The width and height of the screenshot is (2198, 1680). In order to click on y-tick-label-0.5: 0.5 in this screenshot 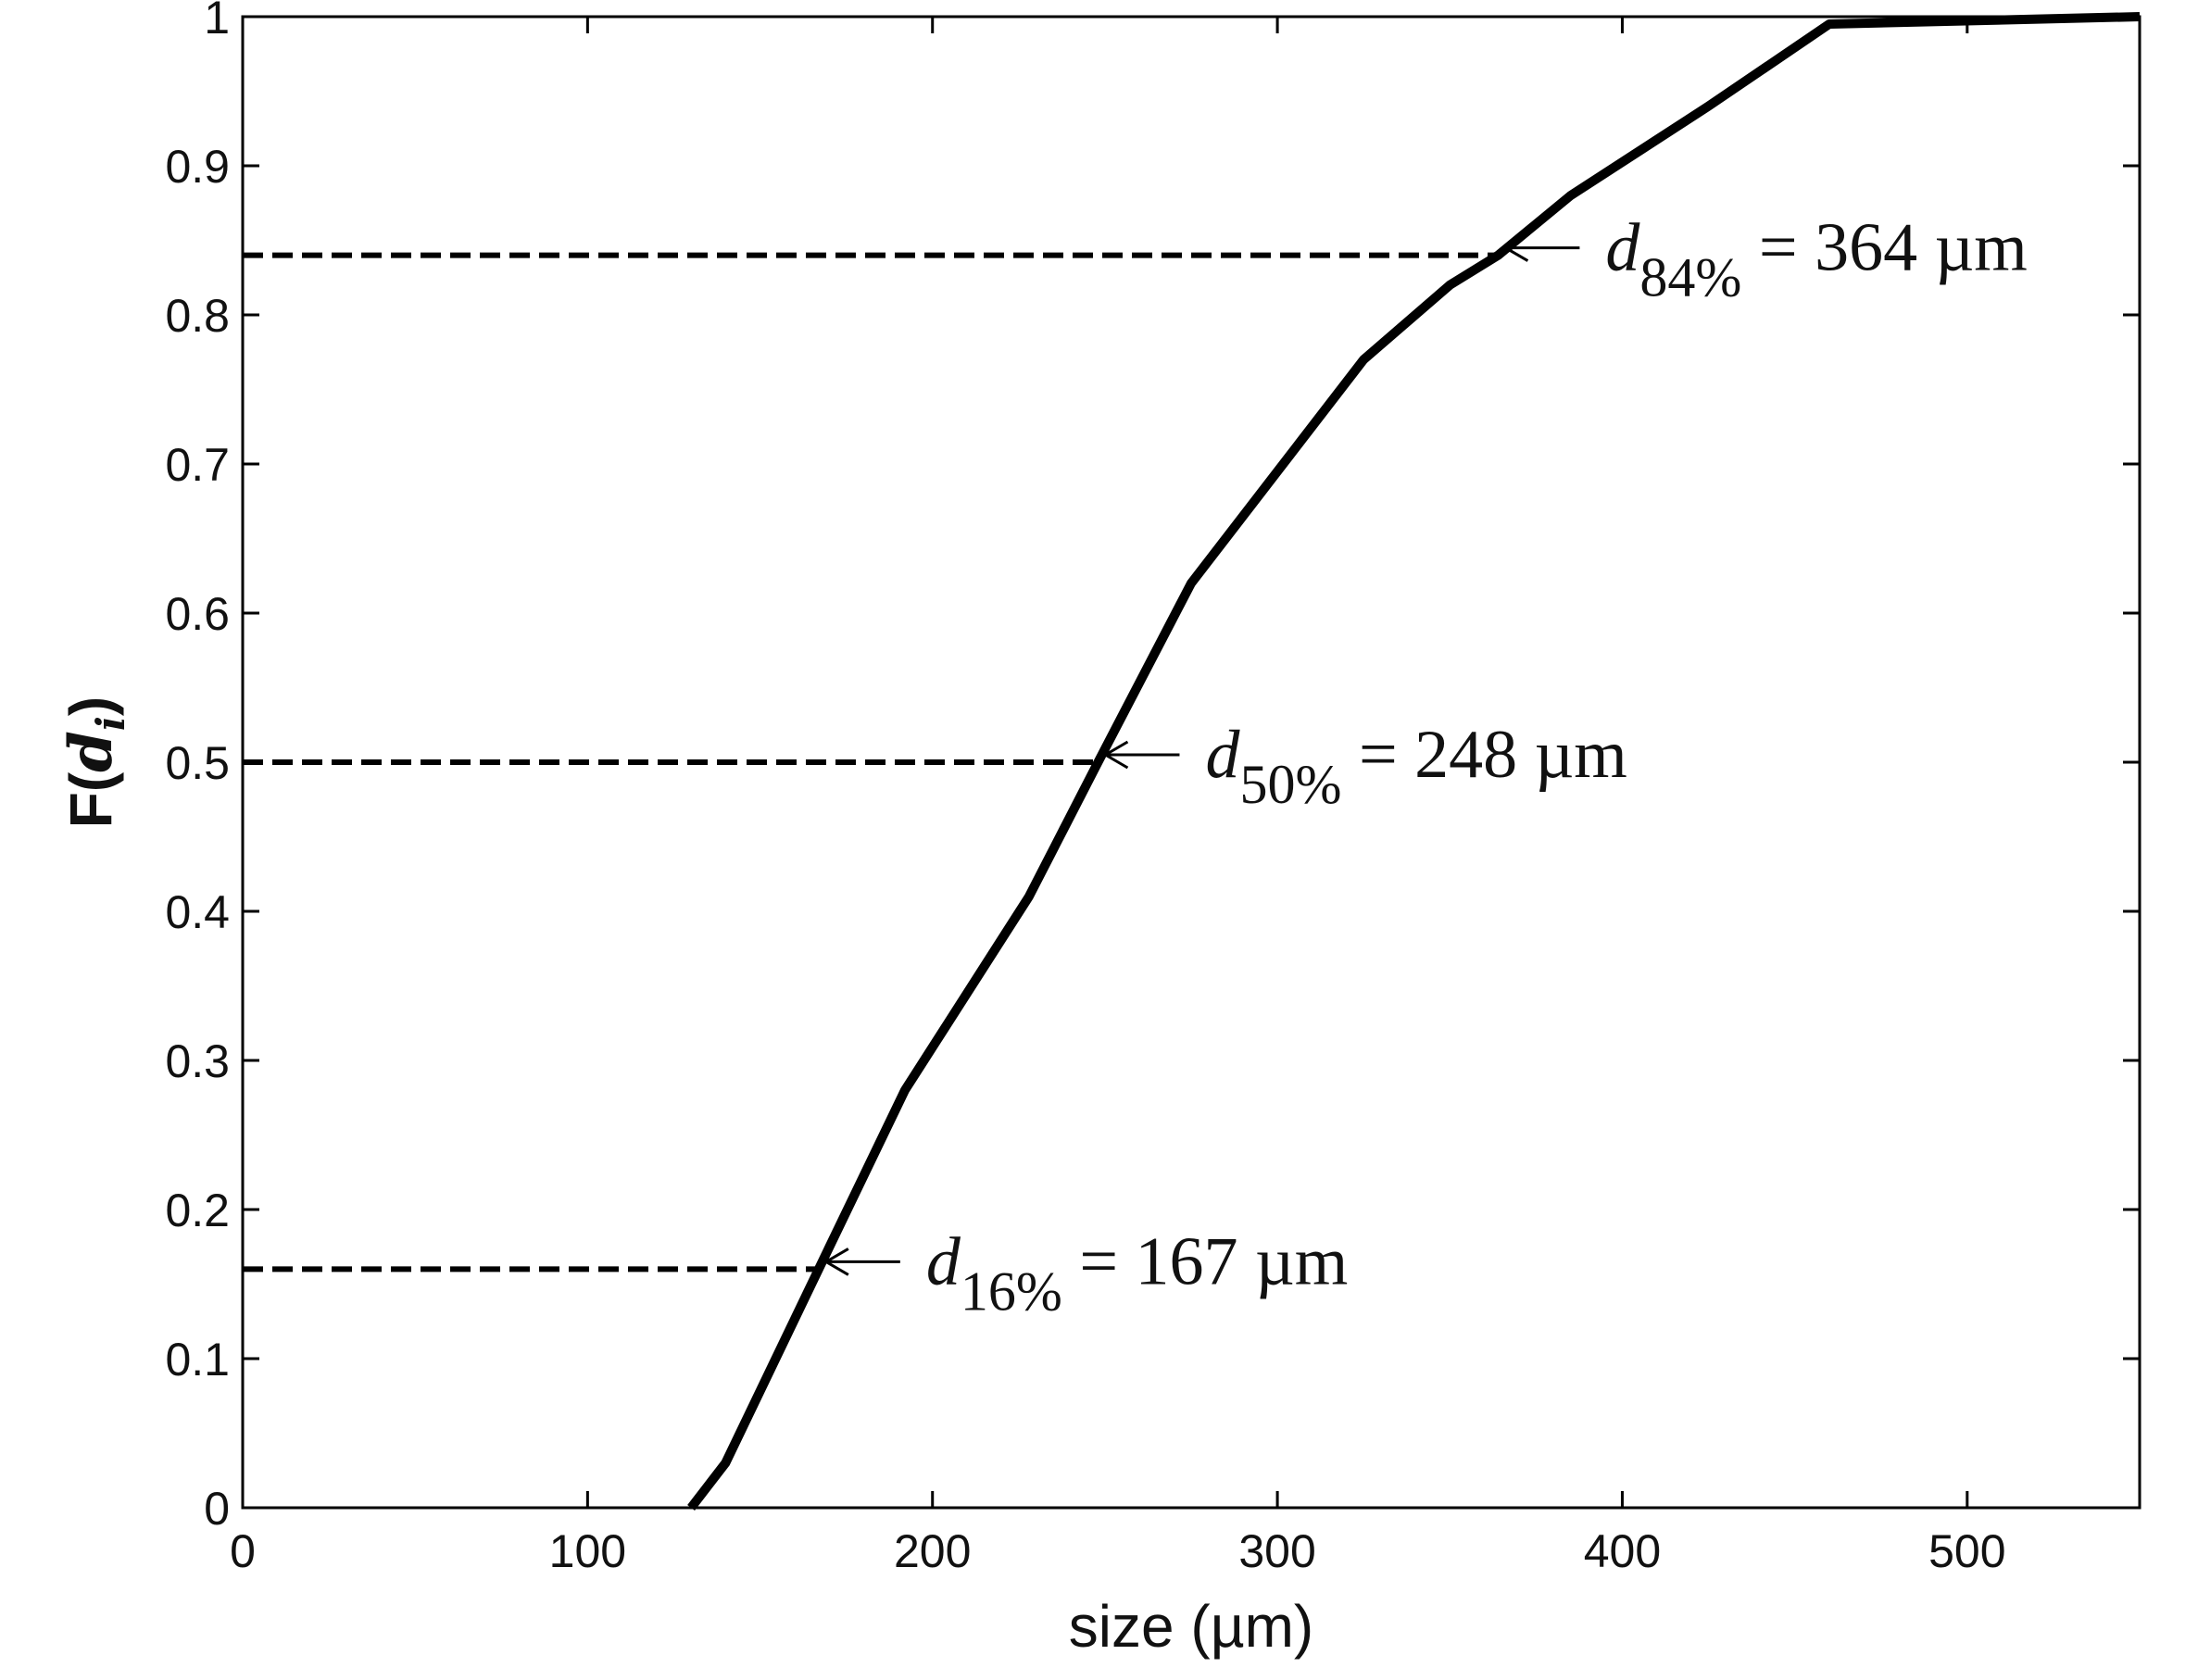, I will do `click(197, 763)`.